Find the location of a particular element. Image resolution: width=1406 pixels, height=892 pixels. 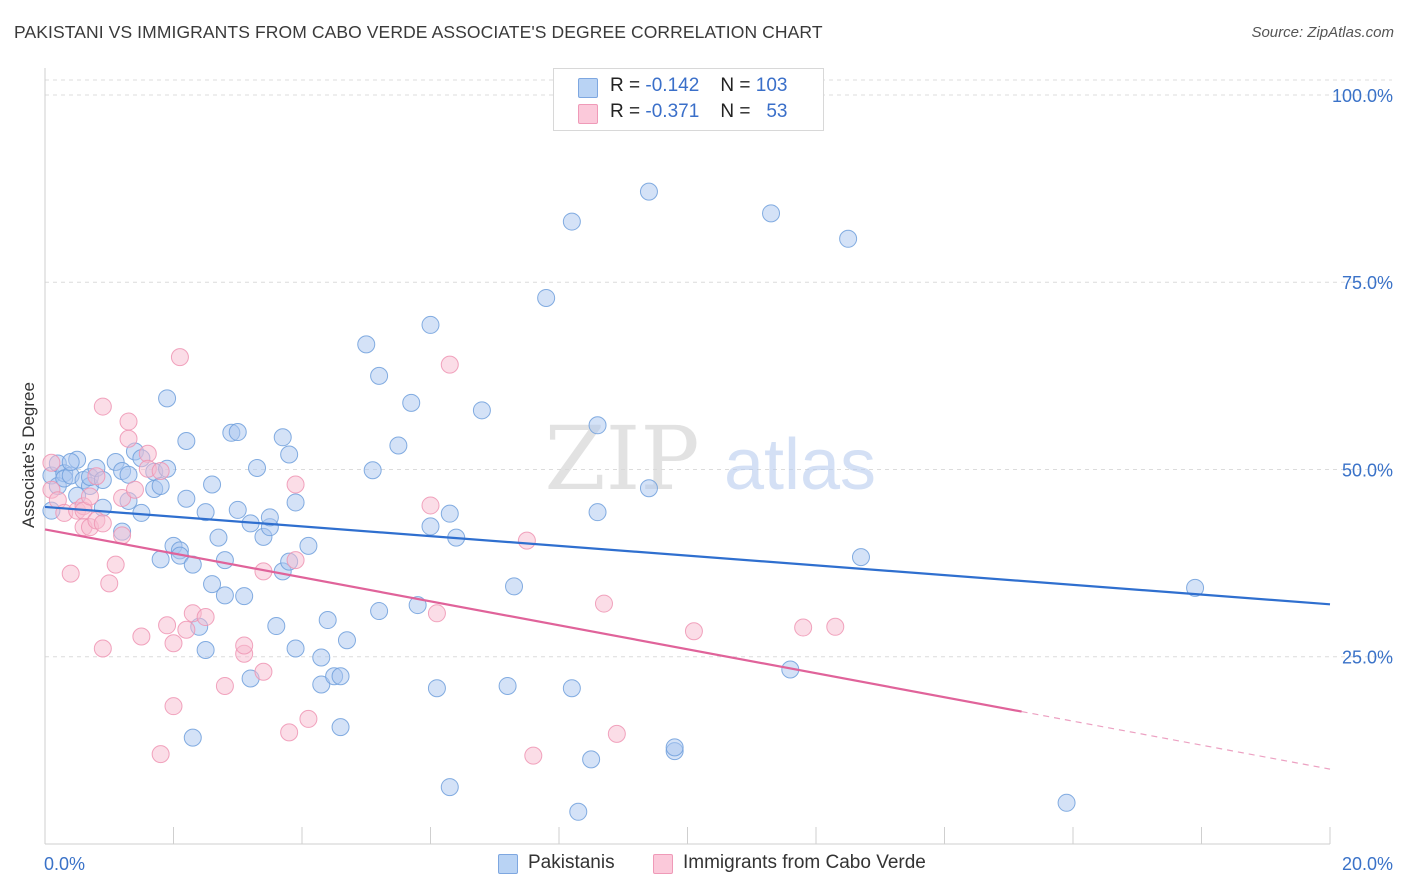

bottom-legend: Pakistanis Immigrants from Cabo Verde is located at coordinates (703, 865).